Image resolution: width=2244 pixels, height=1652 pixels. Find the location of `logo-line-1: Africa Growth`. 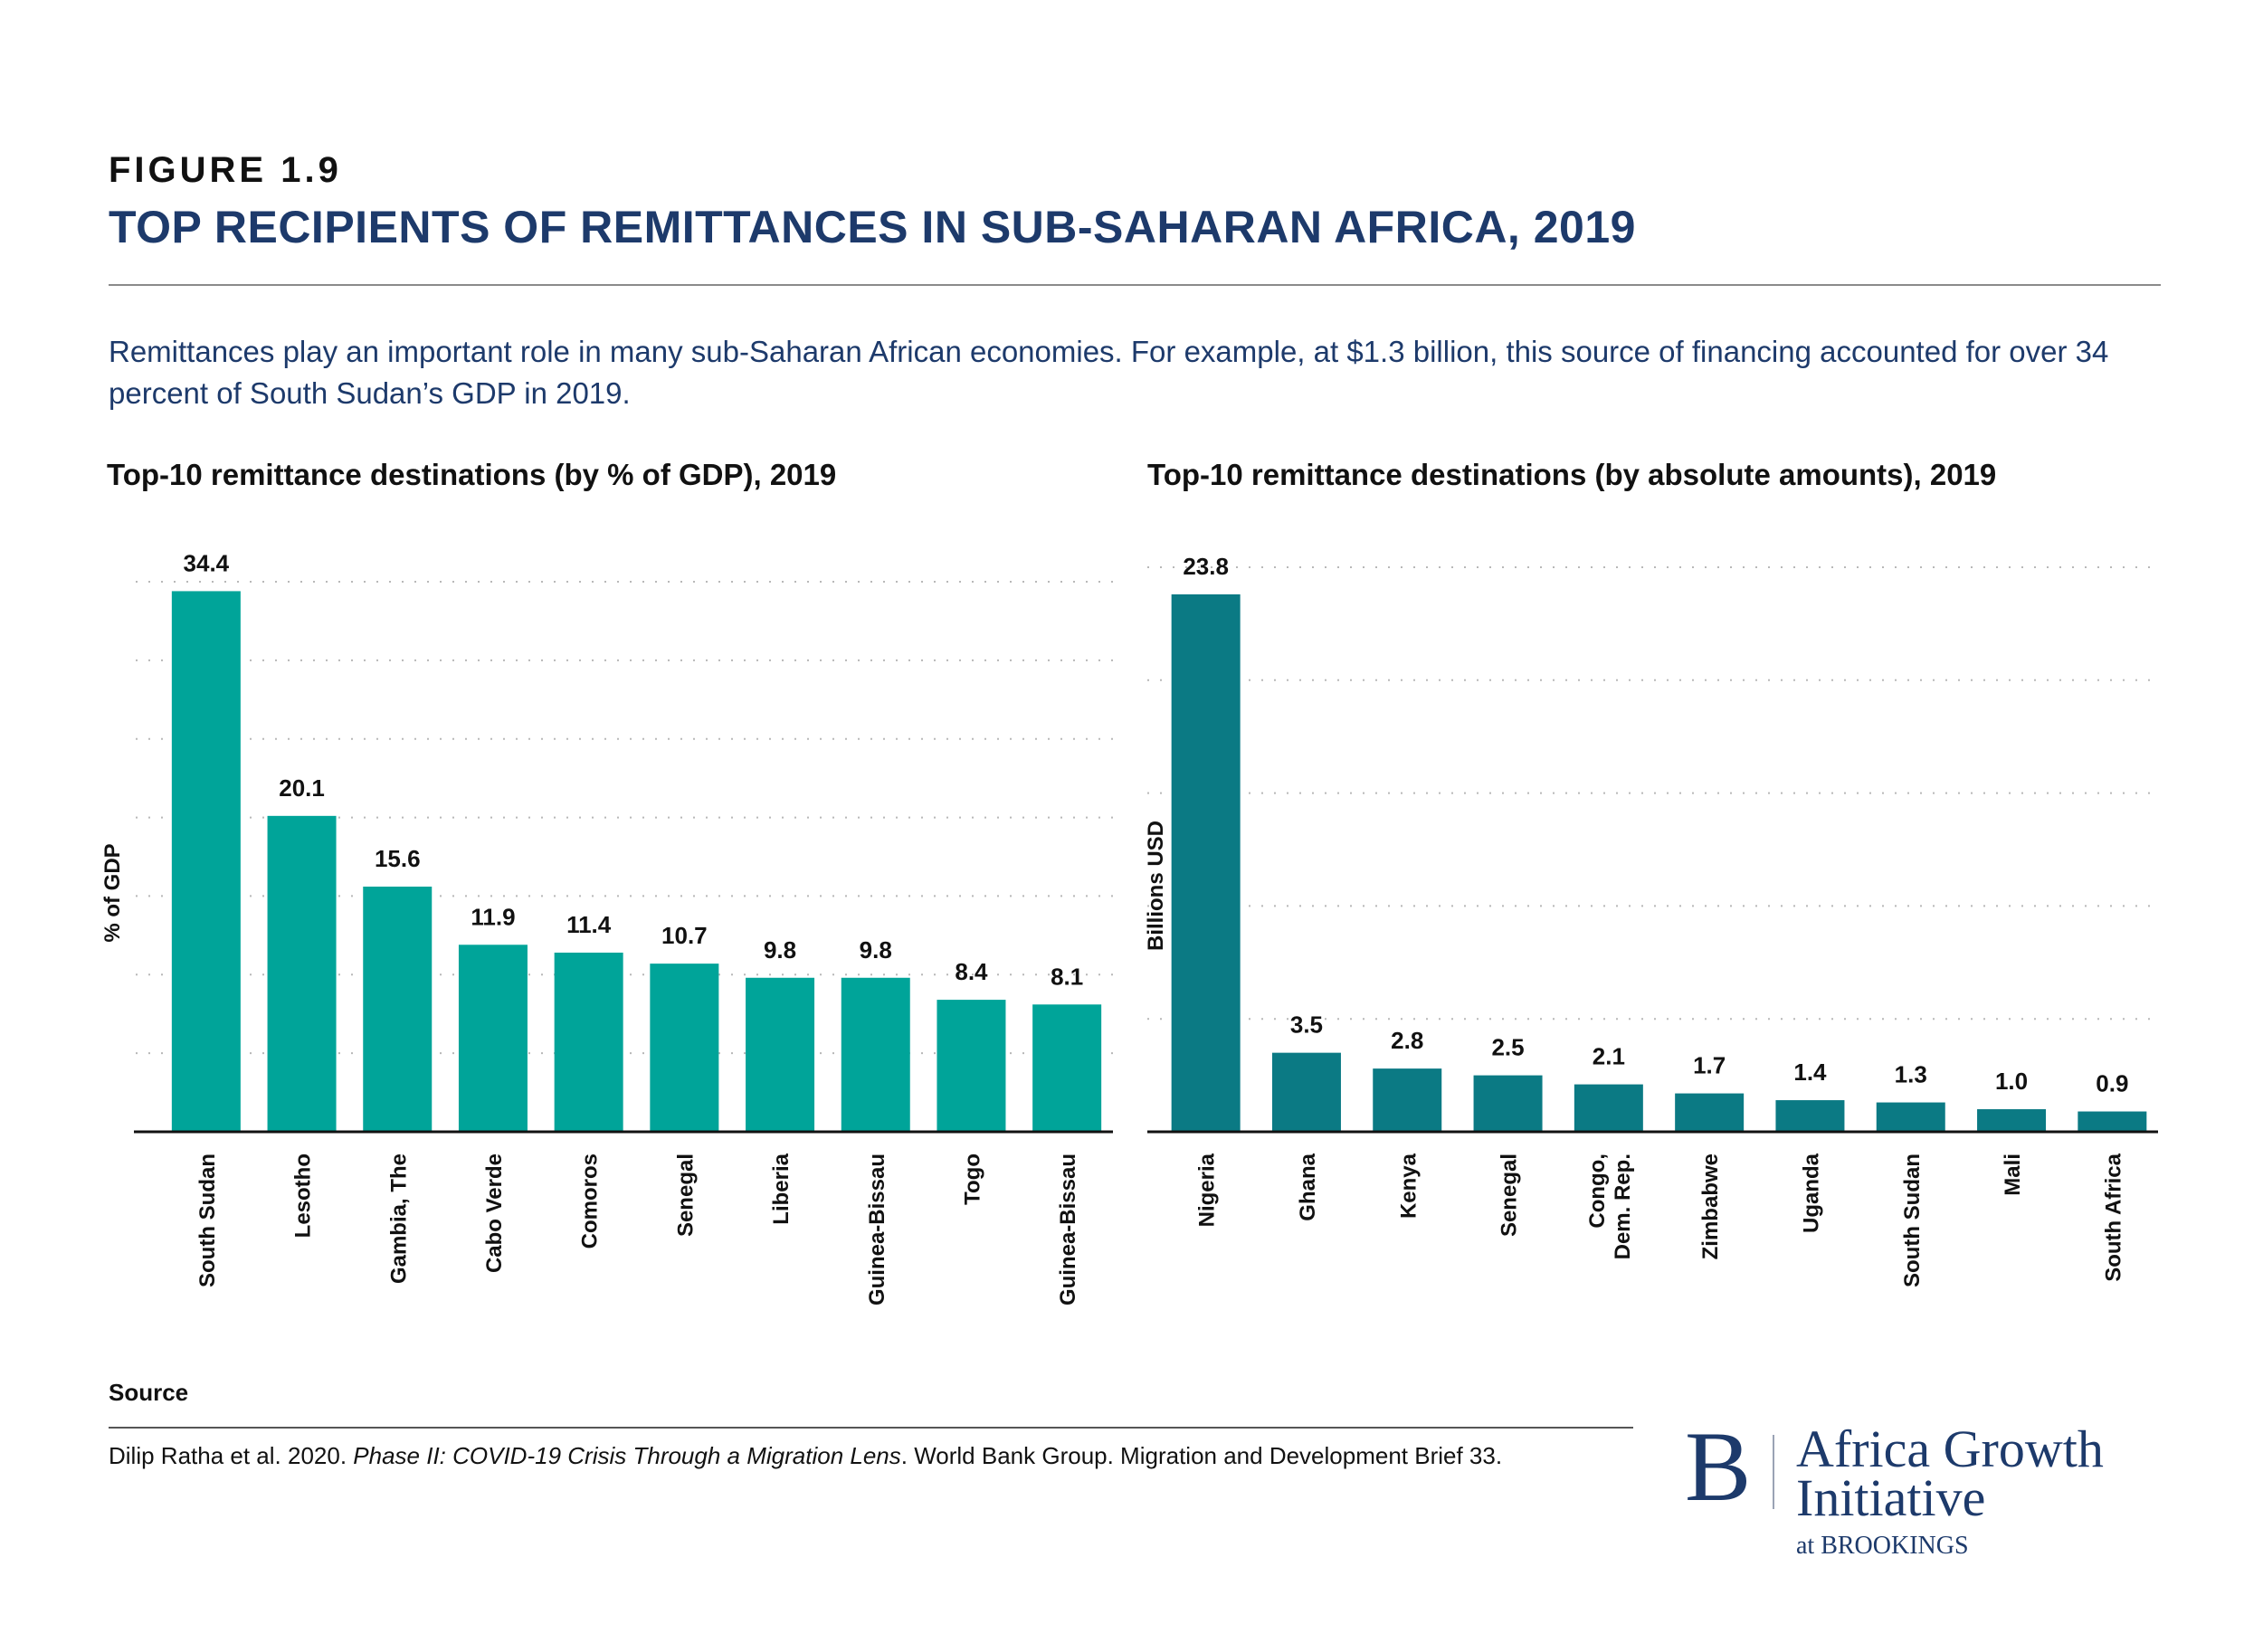

logo-line-1: Africa Growth is located at coordinates (1950, 1448).